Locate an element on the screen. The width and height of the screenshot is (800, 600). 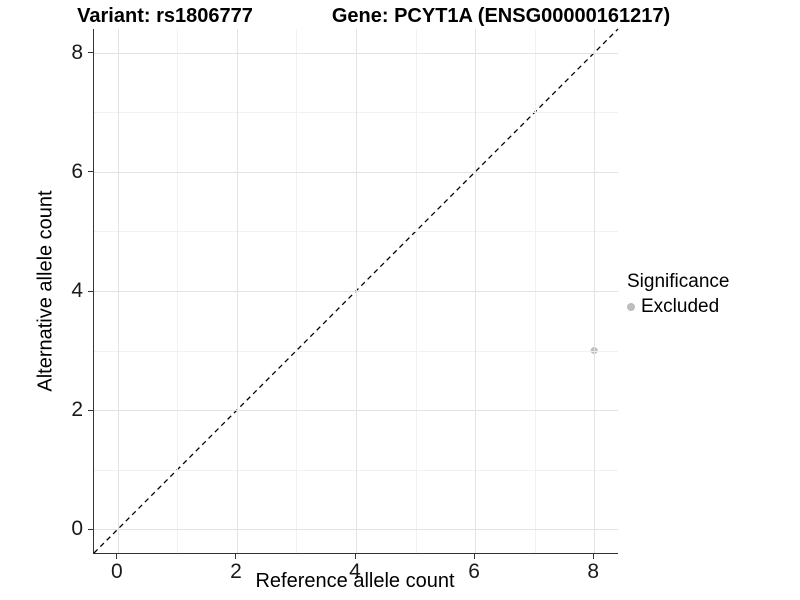
y-tick-label: 2 is located at coordinates (77, 410).